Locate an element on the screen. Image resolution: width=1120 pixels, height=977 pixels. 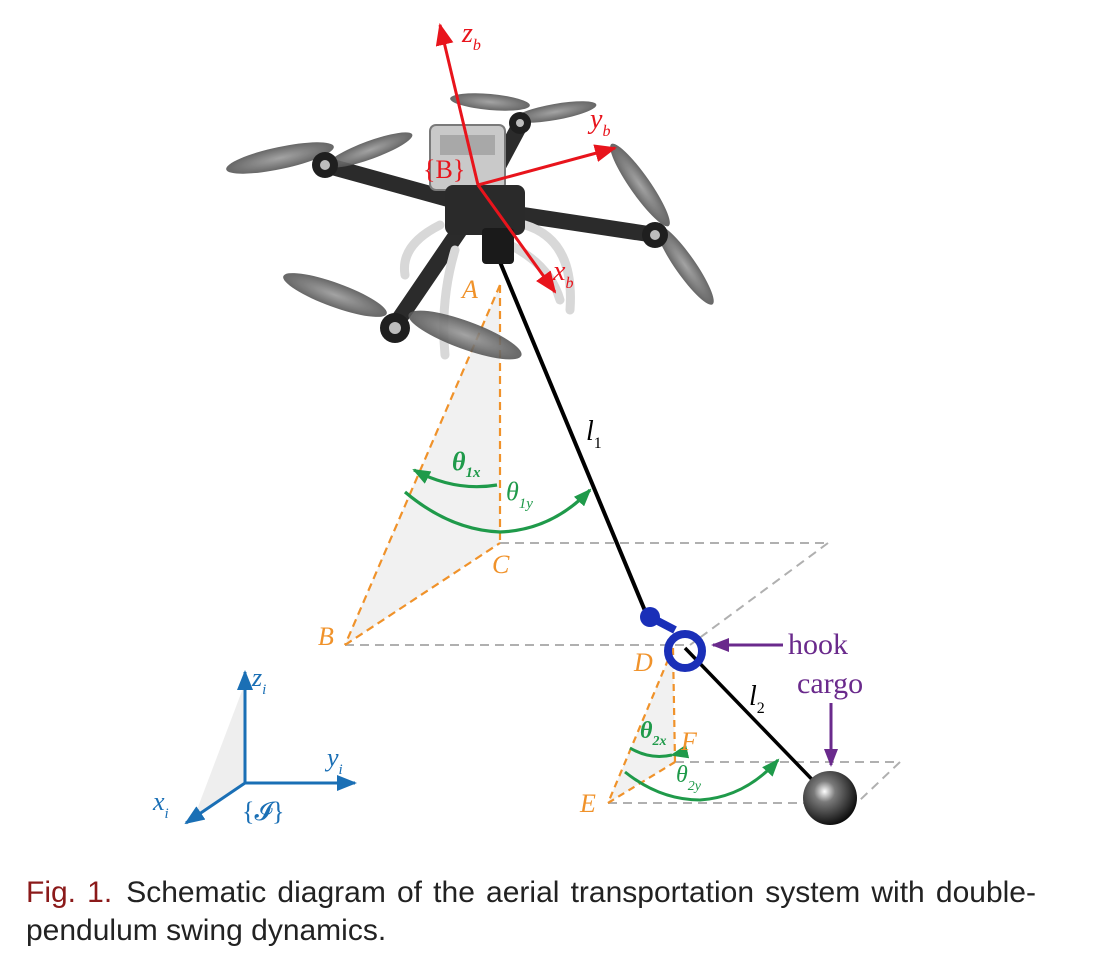
angle-arc-theta2y is located at coordinates (702, 780).